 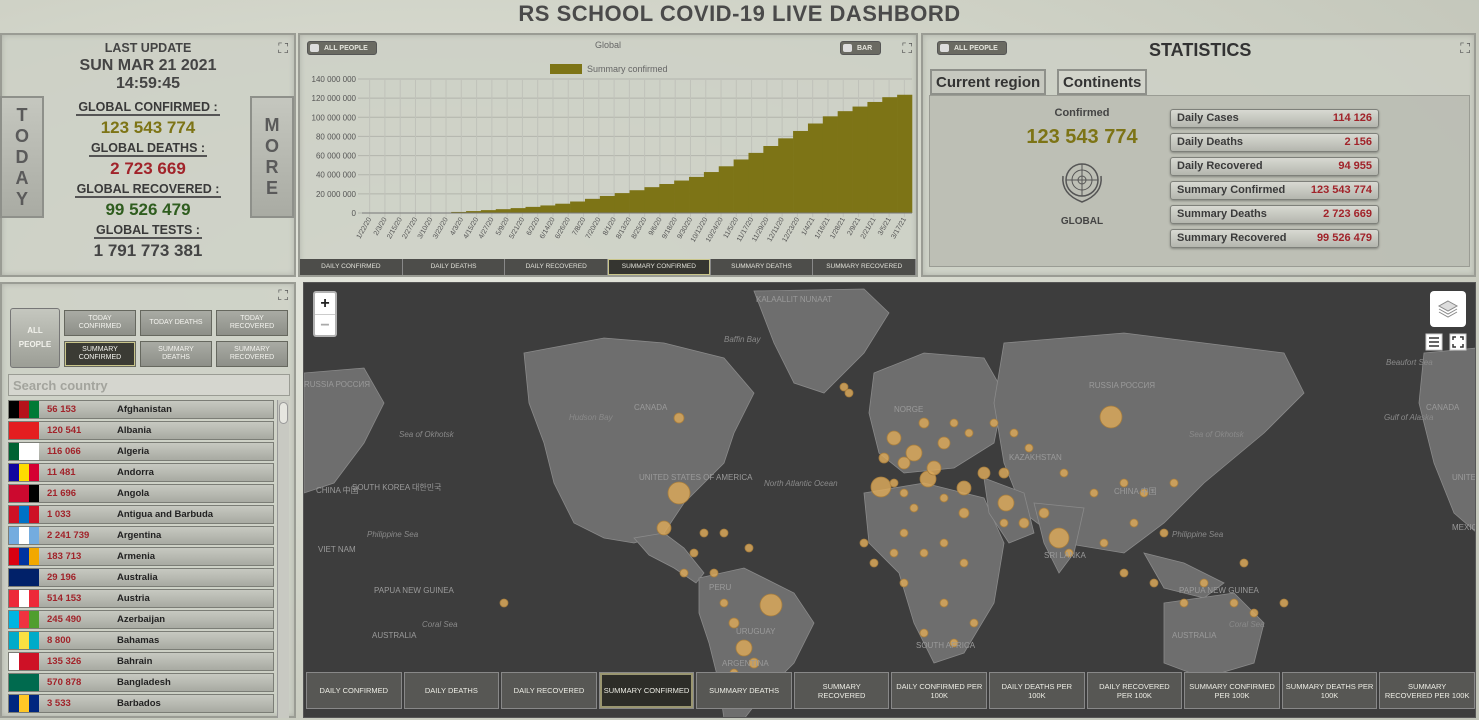 What do you see at coordinates (1458, 342) in the screenshot?
I see `fullscreen-icon` at bounding box center [1458, 342].